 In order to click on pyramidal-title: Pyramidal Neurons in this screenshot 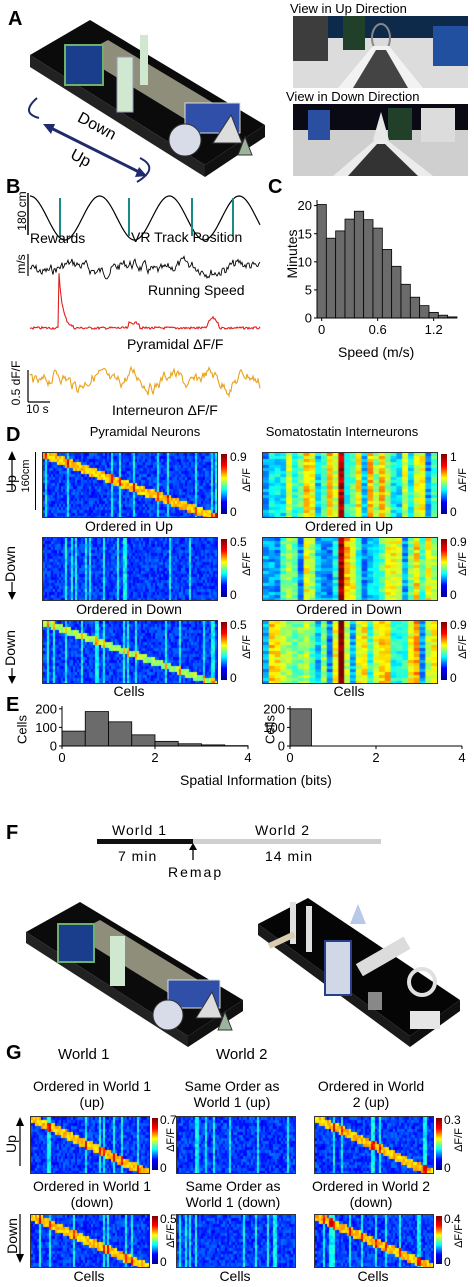, I will do `click(145, 431)`.